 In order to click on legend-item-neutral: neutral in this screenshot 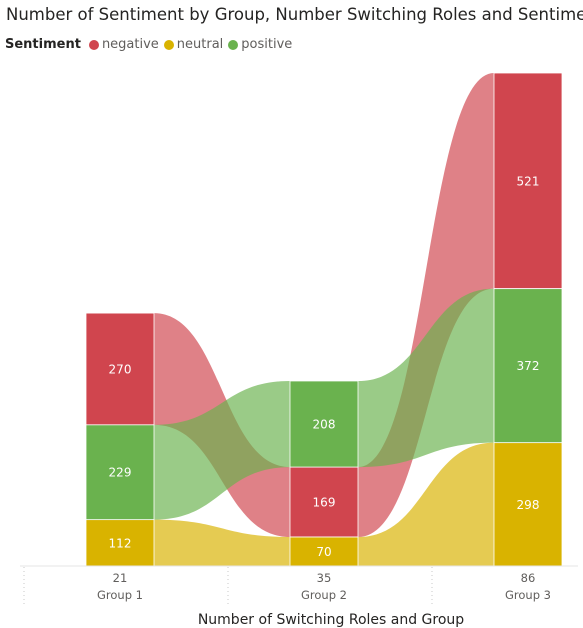, I will do `click(193, 44)`.